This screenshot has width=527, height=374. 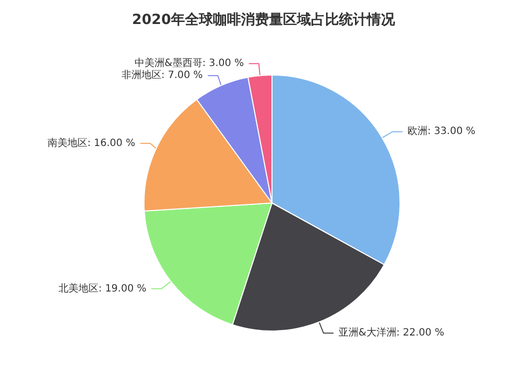 I want to click on chart-title: 2020年全球咖啡消费量区域占比统计情况, so click(x=264, y=19).